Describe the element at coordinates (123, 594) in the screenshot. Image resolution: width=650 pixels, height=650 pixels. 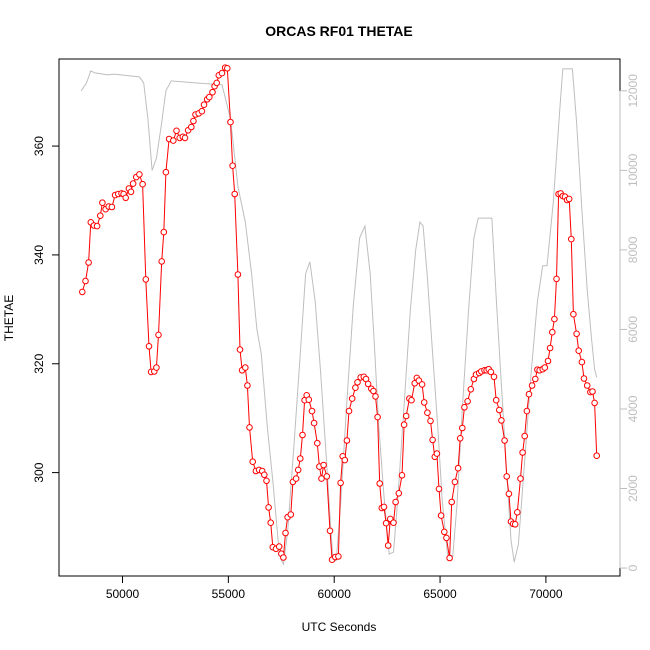
I see `x-tick-label: 50000` at that location.